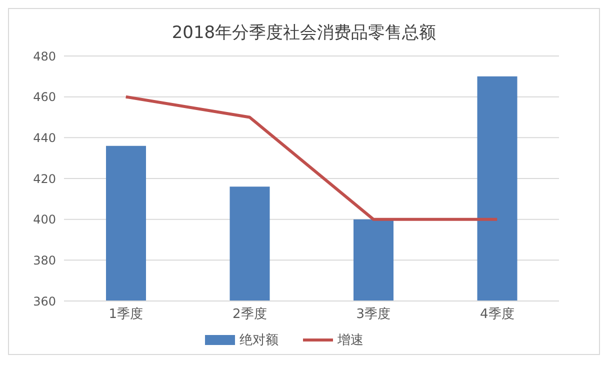  What do you see at coordinates (44, 56) in the screenshot?
I see `y-tick-label: 480` at bounding box center [44, 56].